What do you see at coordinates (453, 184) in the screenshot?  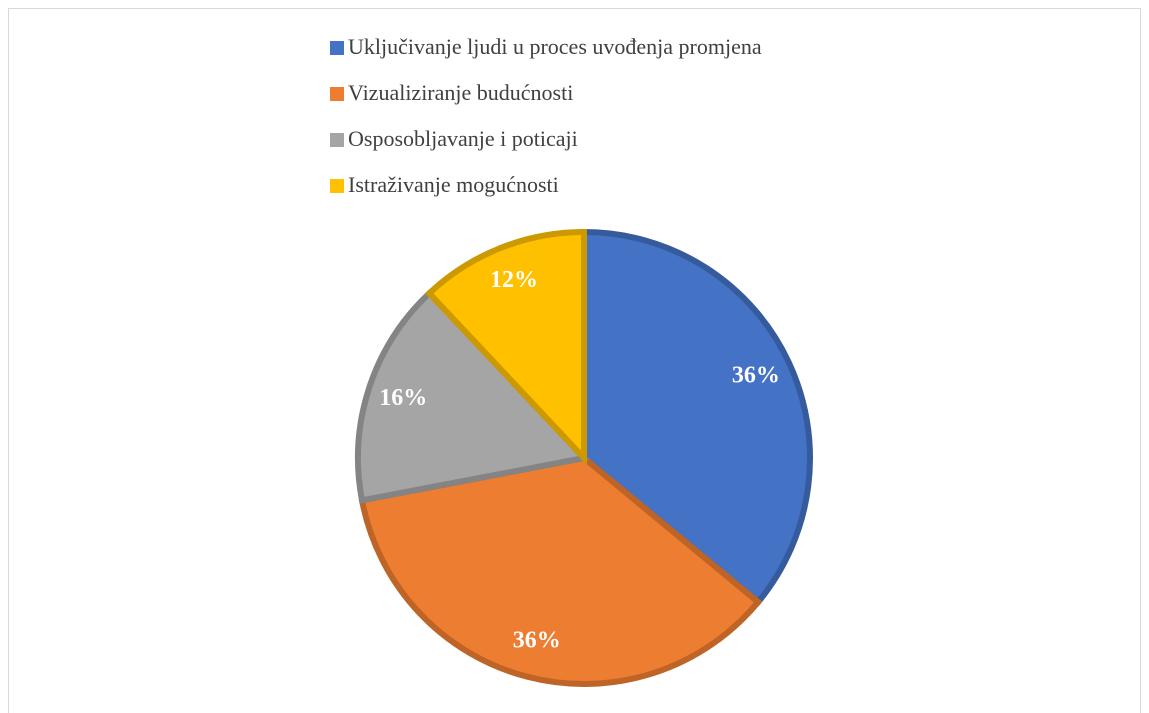 I see `legend-label: Istraživanje mogućnosti` at bounding box center [453, 184].